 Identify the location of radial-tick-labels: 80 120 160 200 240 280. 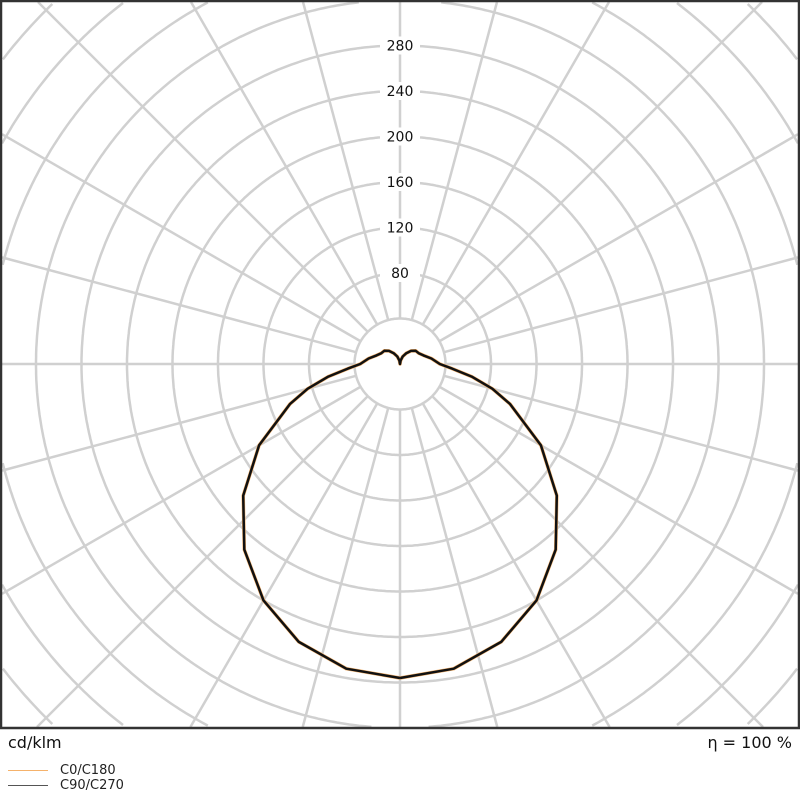
(400, 159).